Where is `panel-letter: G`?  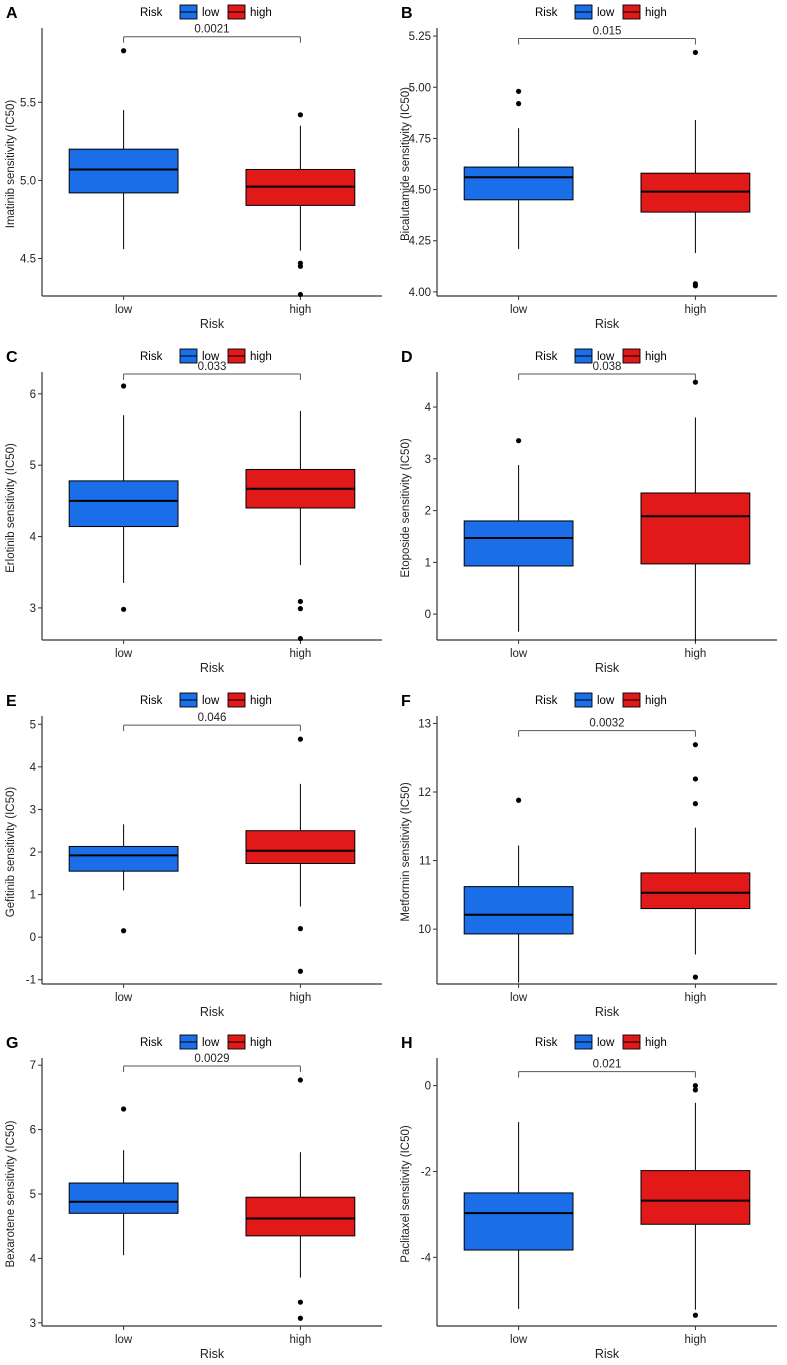 panel-letter: G is located at coordinates (12, 1043).